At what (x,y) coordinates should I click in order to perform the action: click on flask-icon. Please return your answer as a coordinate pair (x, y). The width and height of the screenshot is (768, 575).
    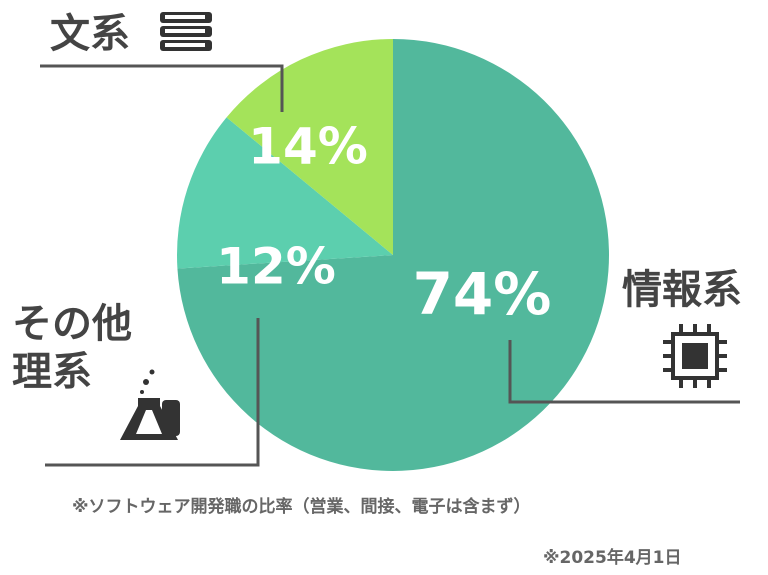
    Looking at the image, I should click on (150, 404).